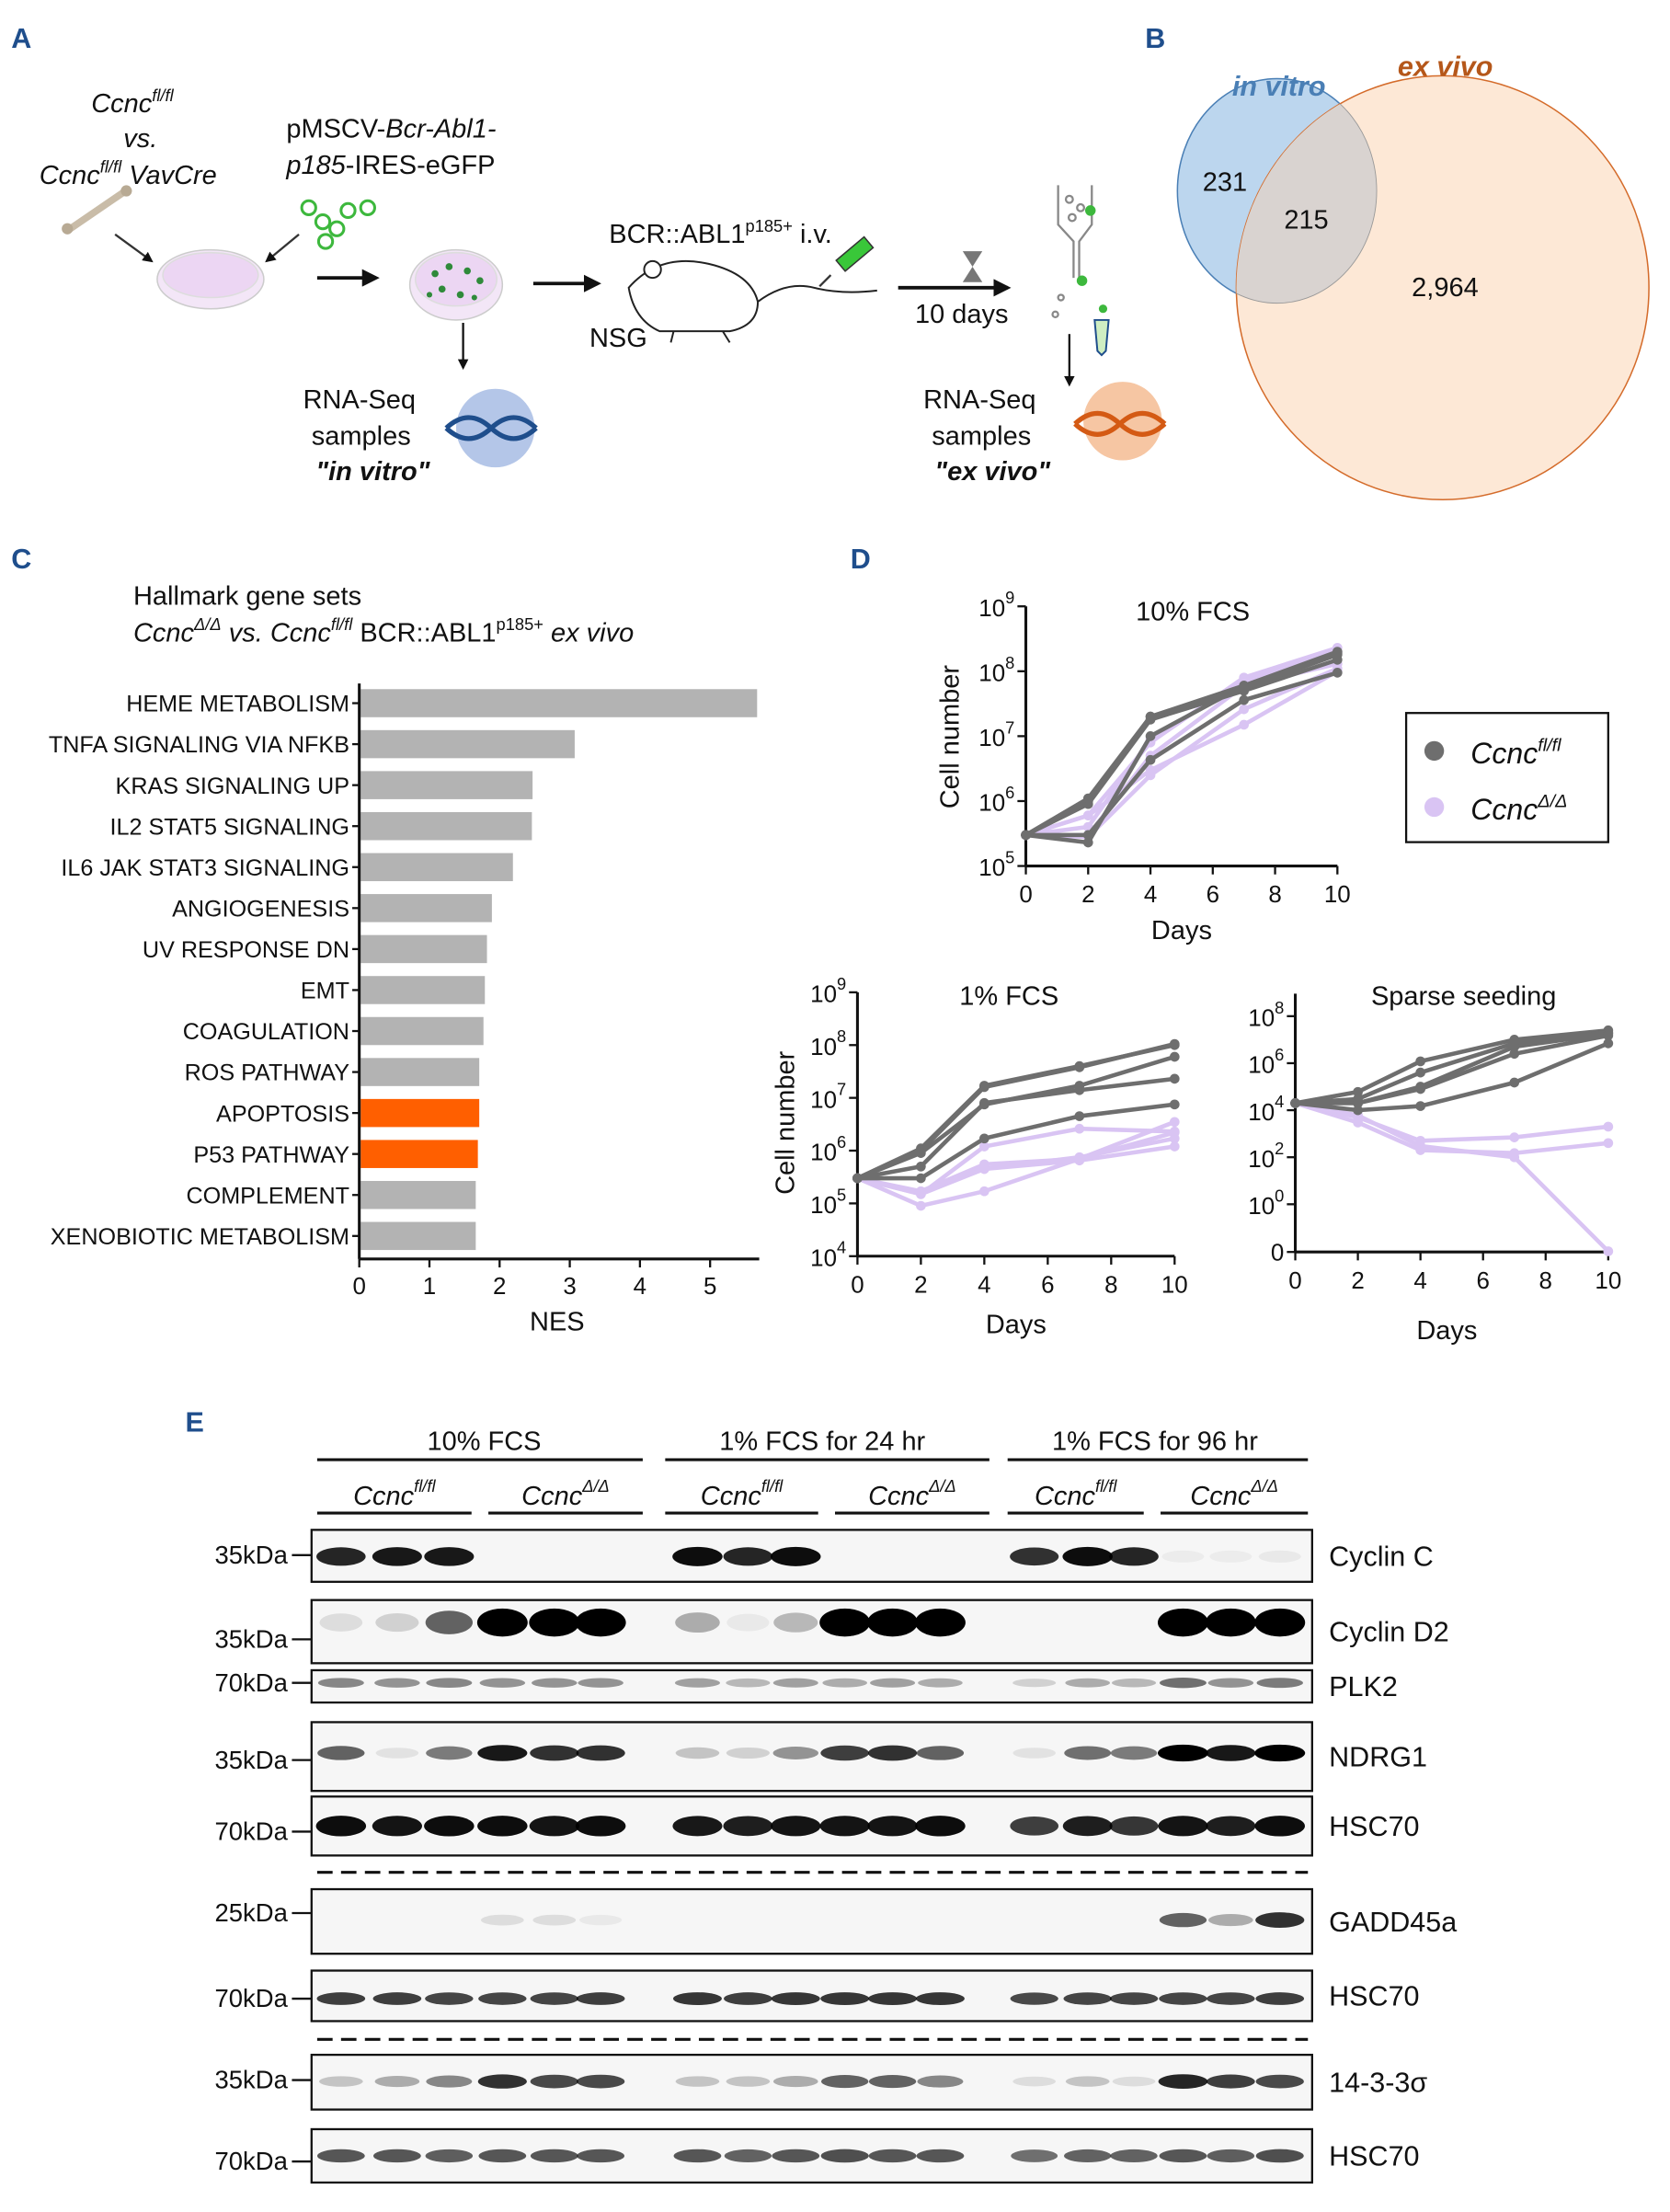  What do you see at coordinates (260, 909) in the screenshot?
I see `category-label: ANGIOGENESIS` at bounding box center [260, 909].